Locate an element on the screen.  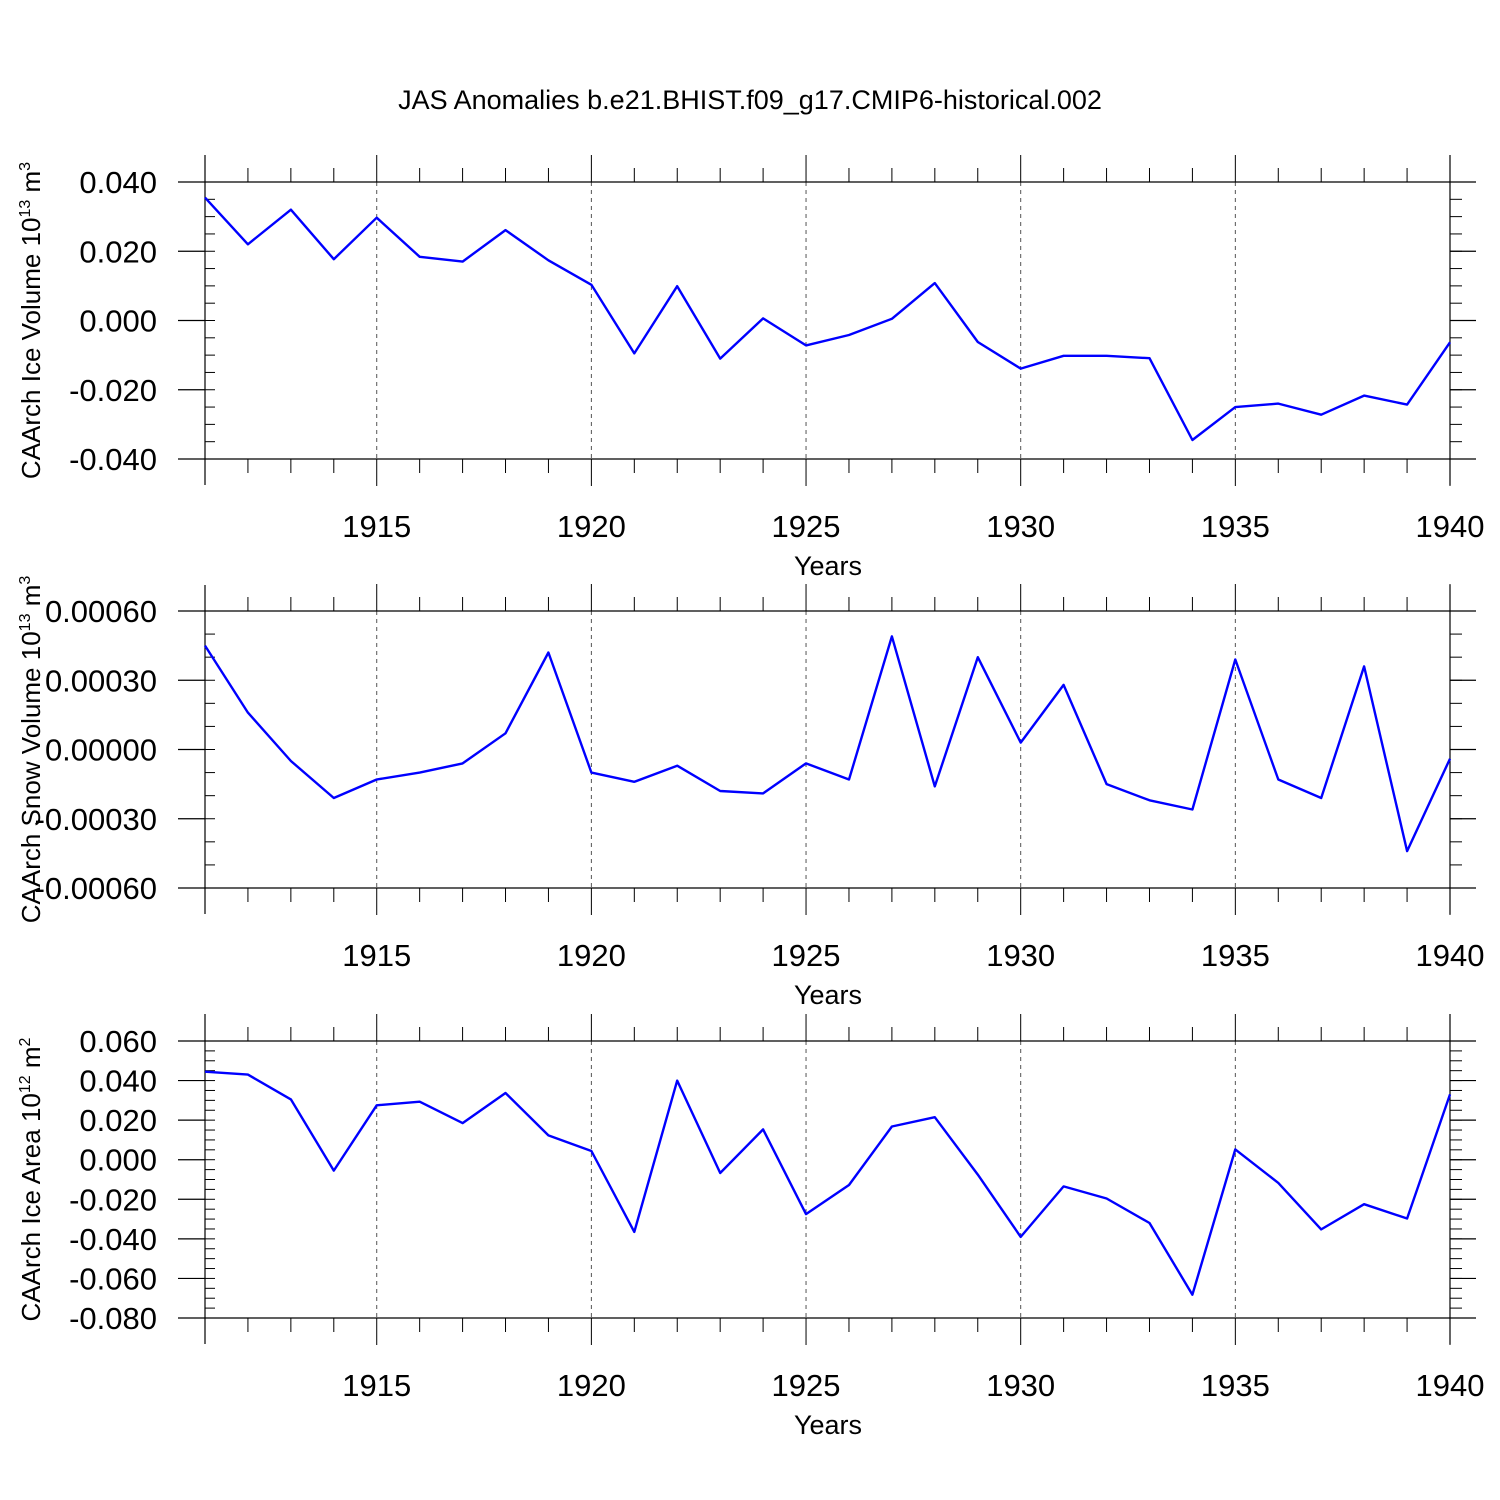
y-tick-label: -0.080 is located at coordinates (113, 1318).